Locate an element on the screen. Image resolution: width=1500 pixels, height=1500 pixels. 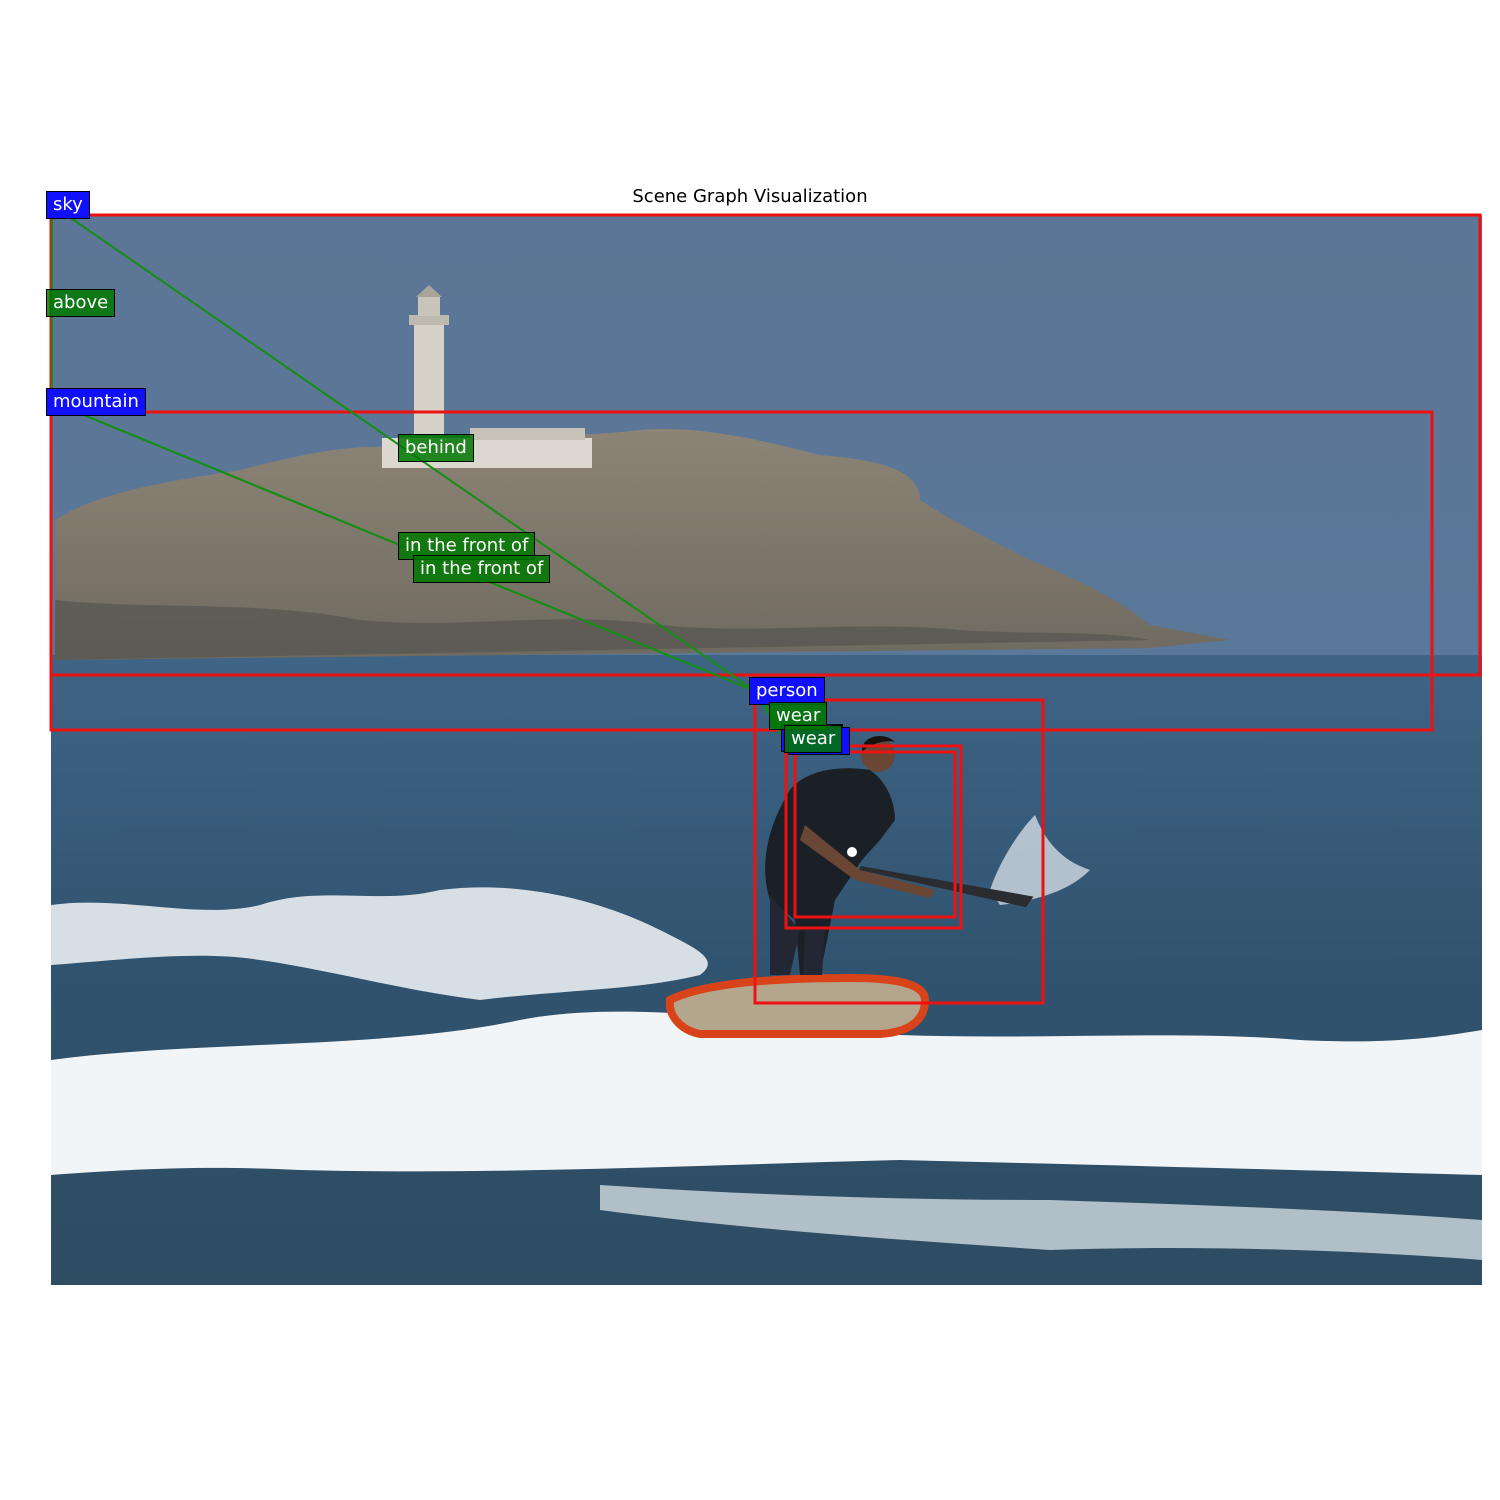
island-shadow is located at coordinates (602, 630).